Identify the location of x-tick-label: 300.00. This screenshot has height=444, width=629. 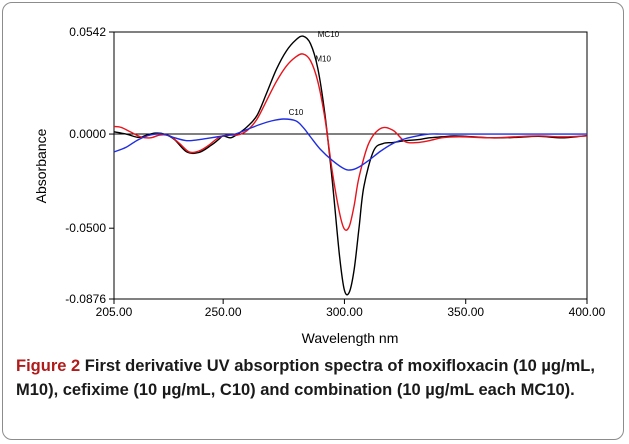
(344, 312).